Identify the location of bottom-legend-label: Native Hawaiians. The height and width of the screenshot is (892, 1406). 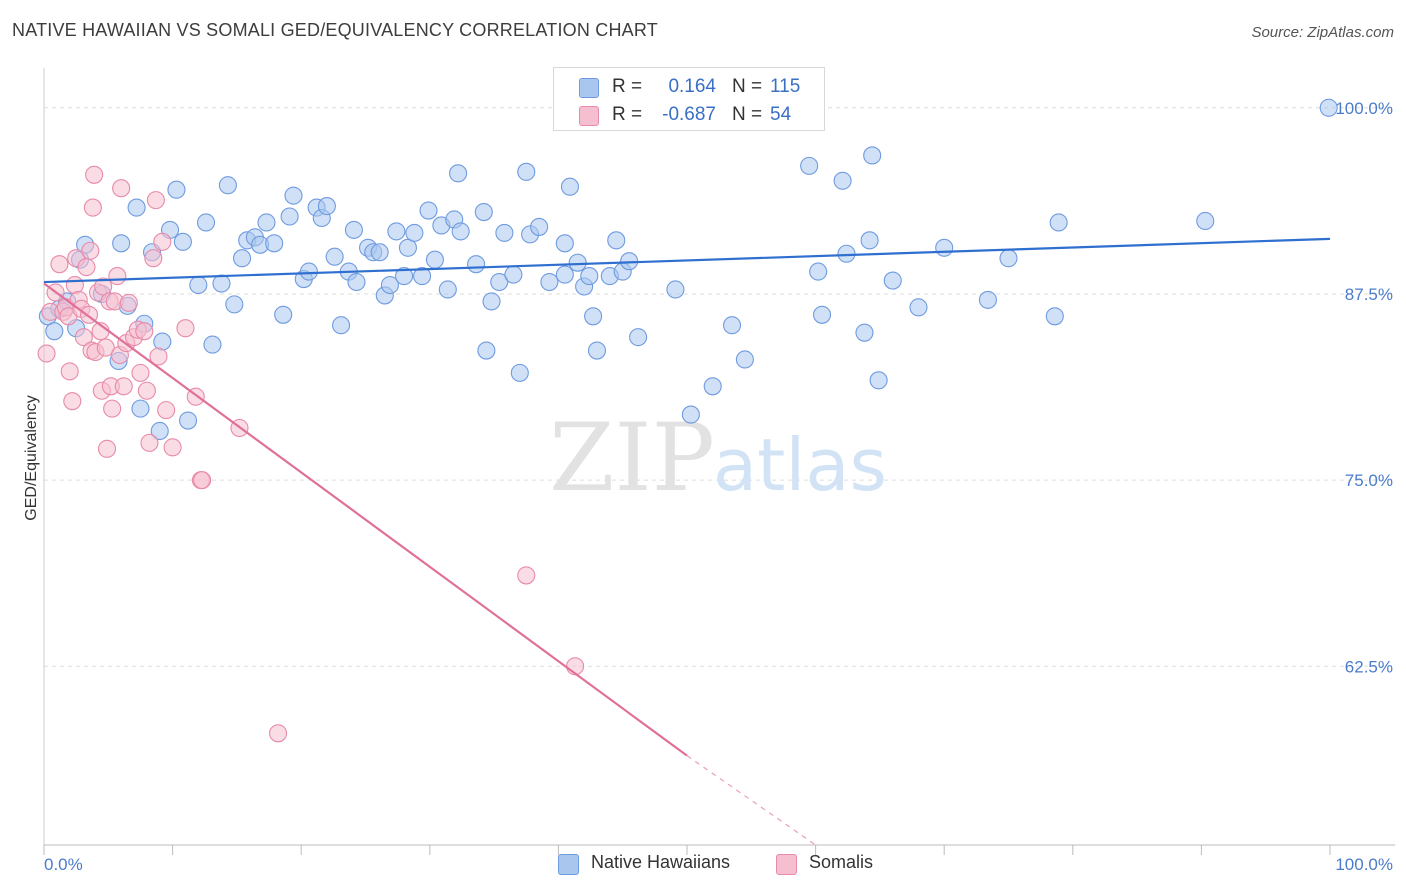
(661, 862).